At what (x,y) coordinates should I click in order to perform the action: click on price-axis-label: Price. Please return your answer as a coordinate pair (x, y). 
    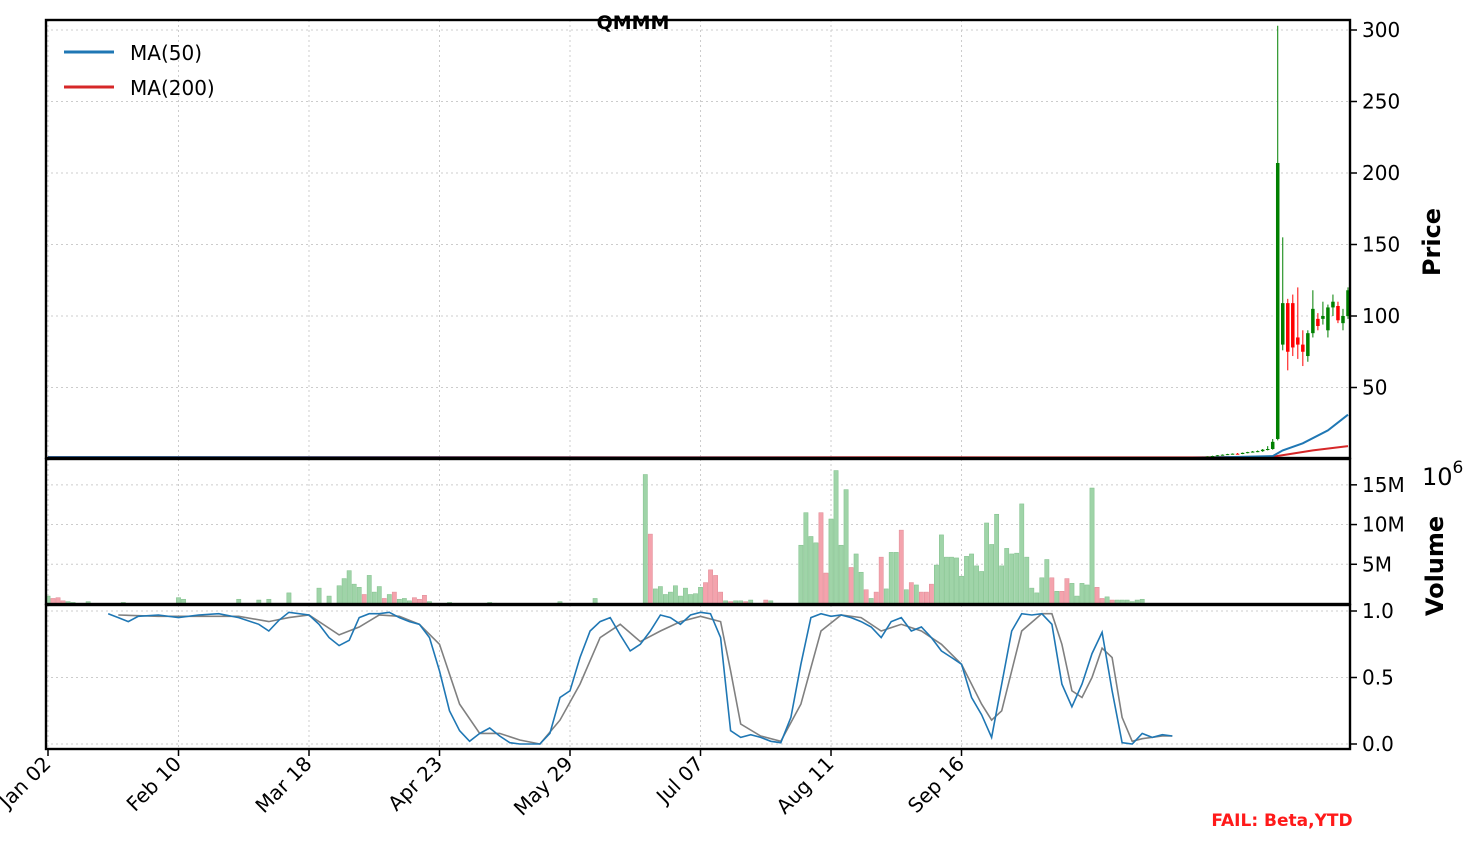
    Looking at the image, I should click on (1432, 242).